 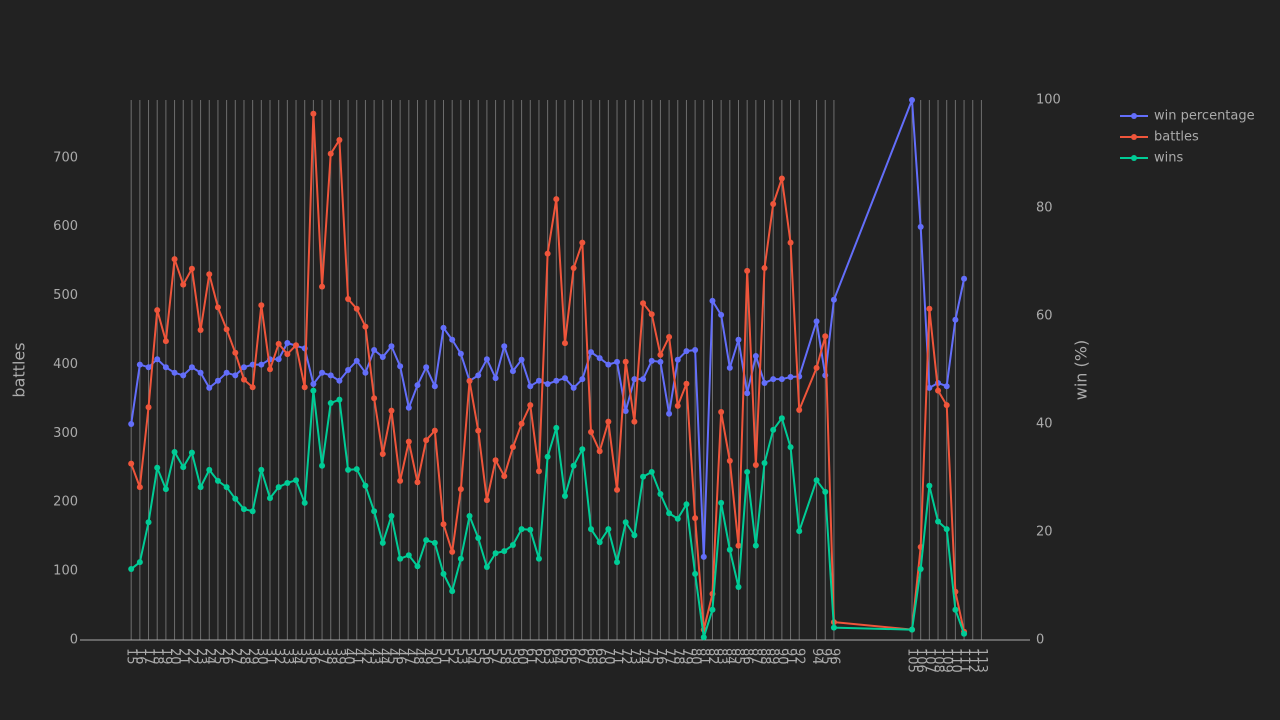 I want to click on x-tick-label: 82, so click(x=712, y=656).